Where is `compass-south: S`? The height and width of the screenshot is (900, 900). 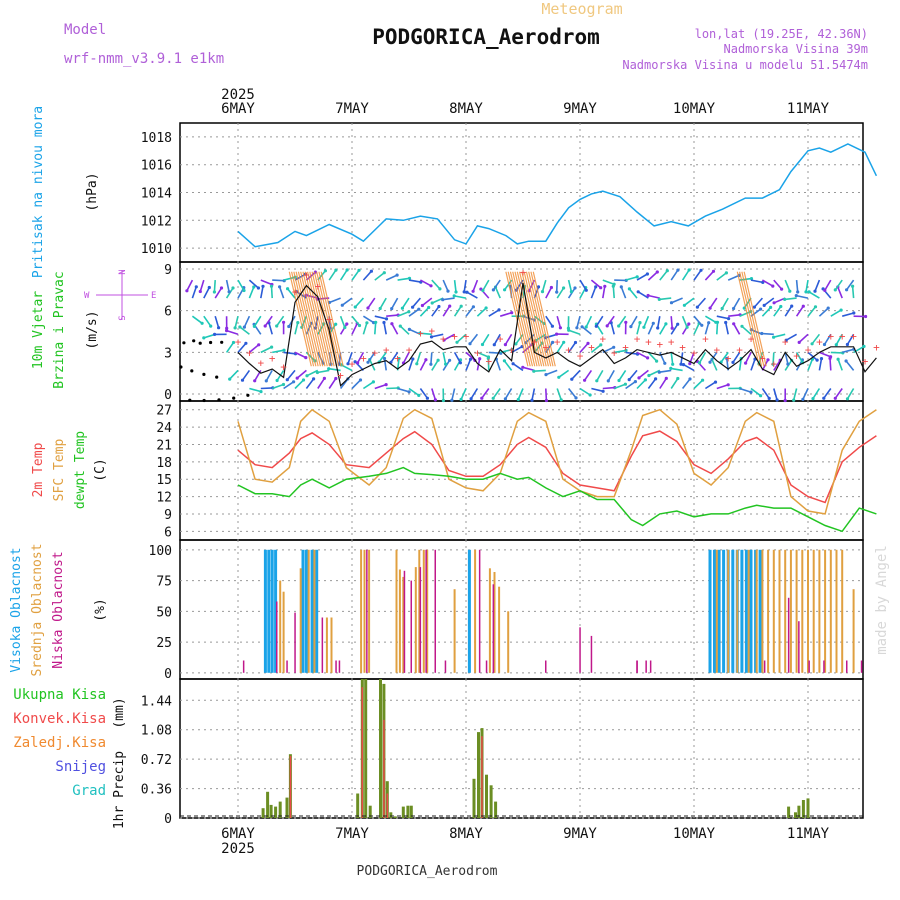 compass-south: S is located at coordinates (123, 317).